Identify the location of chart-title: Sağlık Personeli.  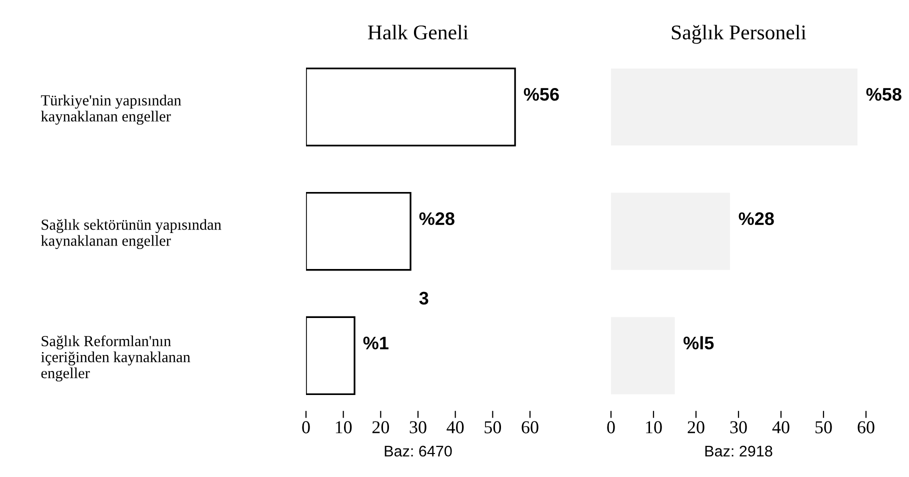
(739, 34).